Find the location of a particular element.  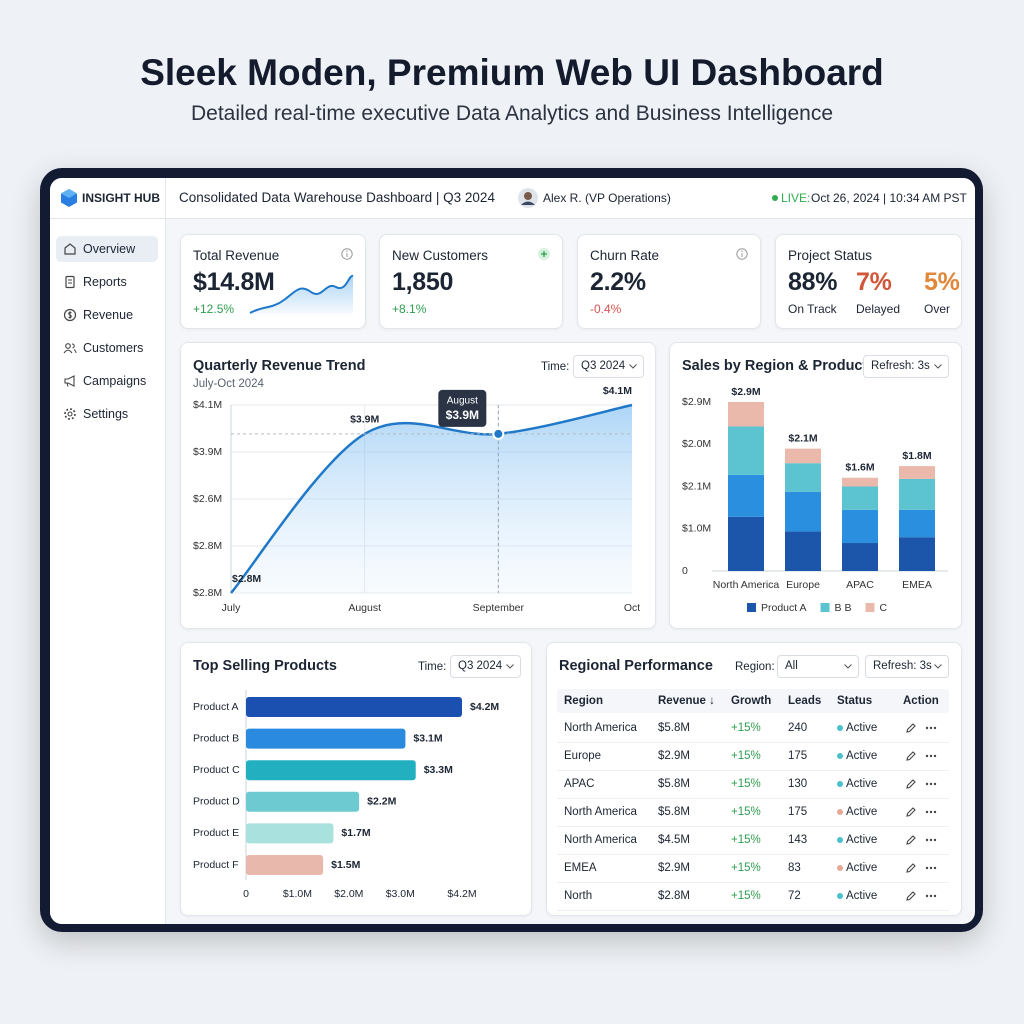

nav-item: Revenue is located at coordinates (107, 315).